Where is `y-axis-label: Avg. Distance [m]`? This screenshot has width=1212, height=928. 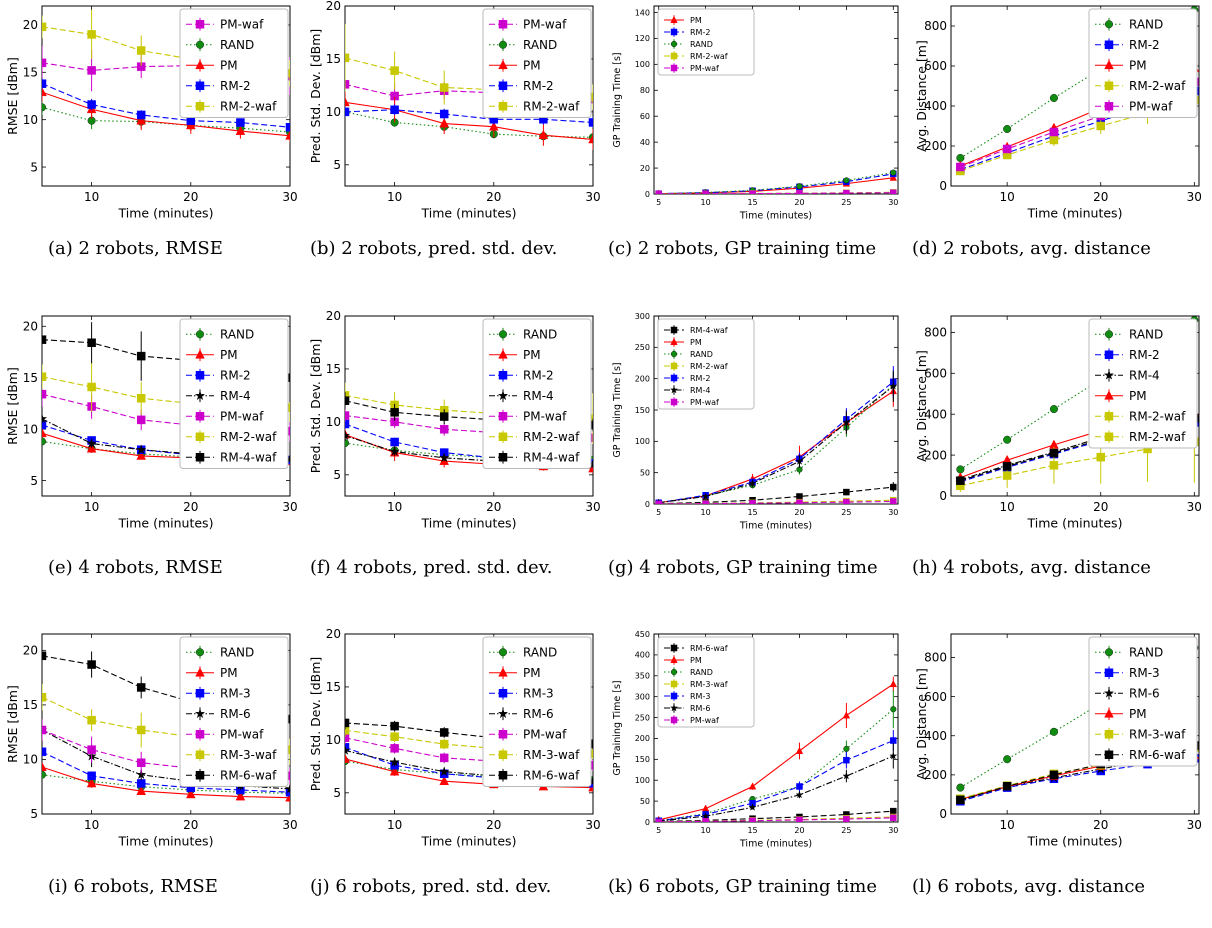
y-axis-label: Avg. Distance [m] is located at coordinates (921, 406).